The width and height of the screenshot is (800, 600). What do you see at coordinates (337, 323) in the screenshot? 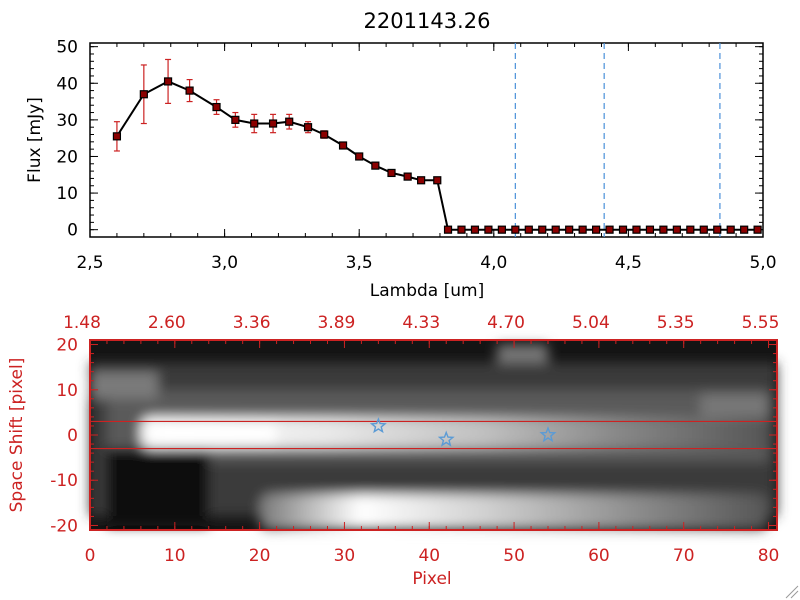
I see `top-wavelength-label: 3.89` at bounding box center [337, 323].